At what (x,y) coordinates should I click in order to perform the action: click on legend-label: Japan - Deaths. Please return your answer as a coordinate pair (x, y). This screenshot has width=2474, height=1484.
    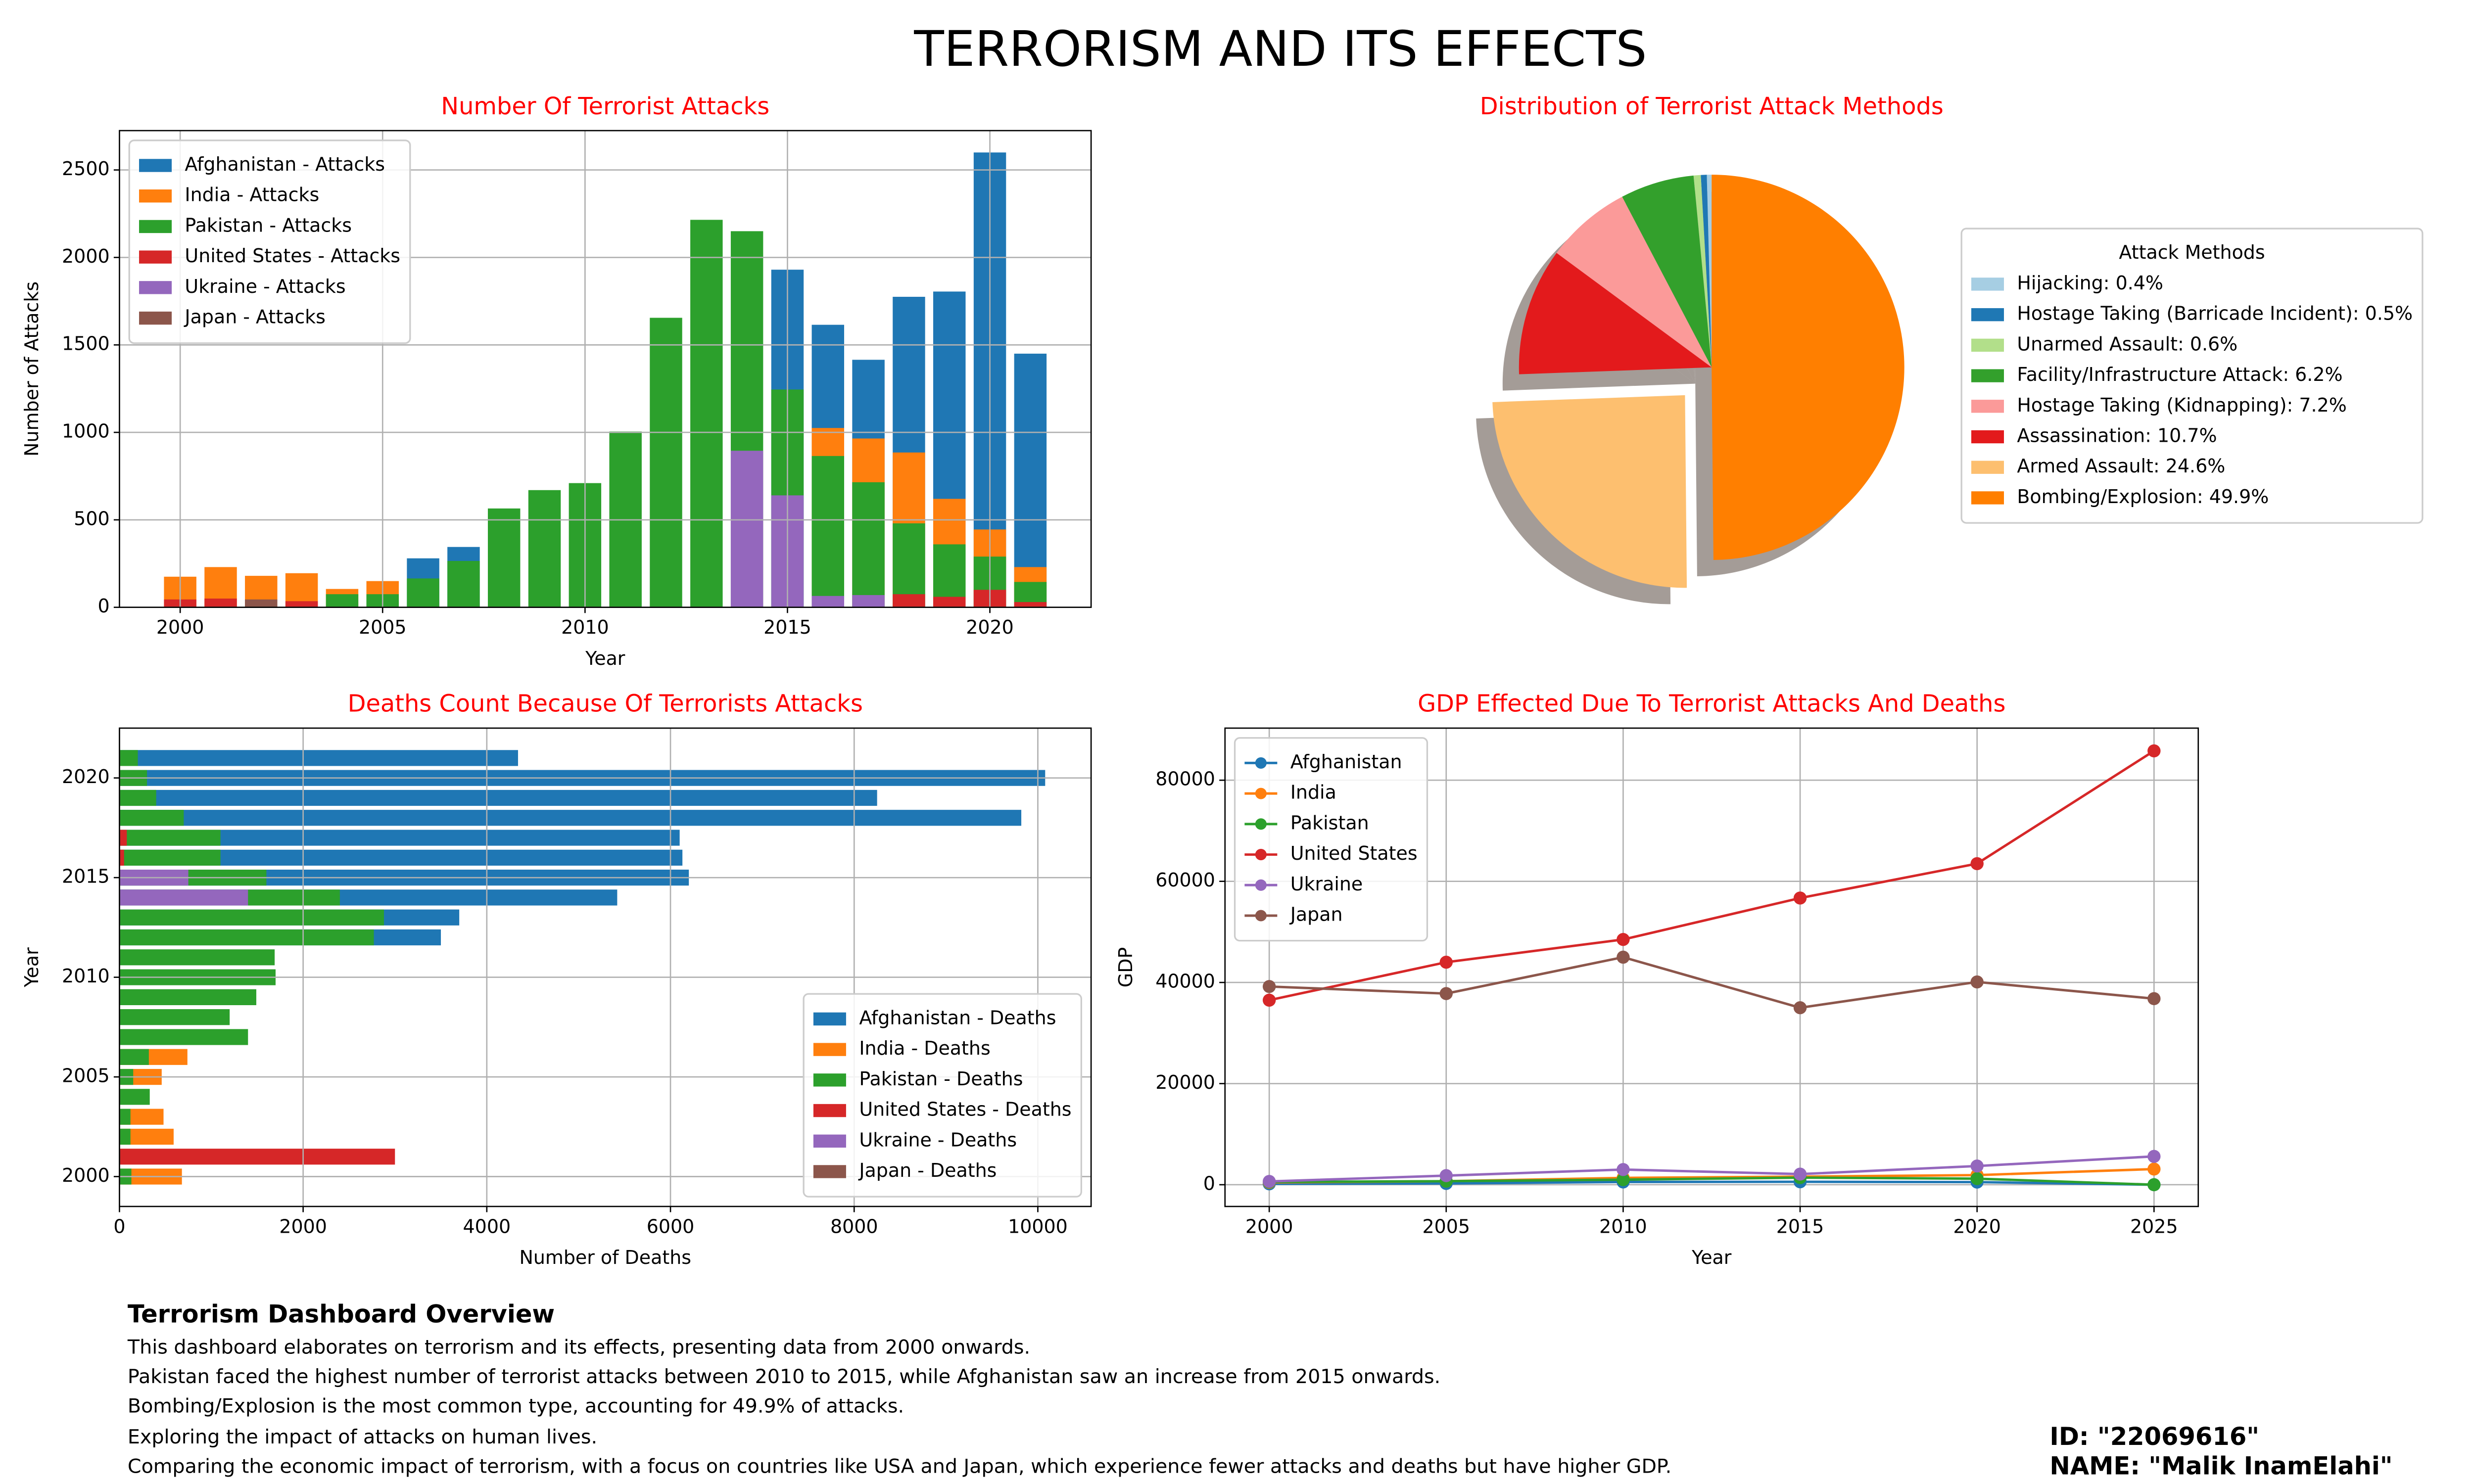
    Looking at the image, I should click on (928, 1170).